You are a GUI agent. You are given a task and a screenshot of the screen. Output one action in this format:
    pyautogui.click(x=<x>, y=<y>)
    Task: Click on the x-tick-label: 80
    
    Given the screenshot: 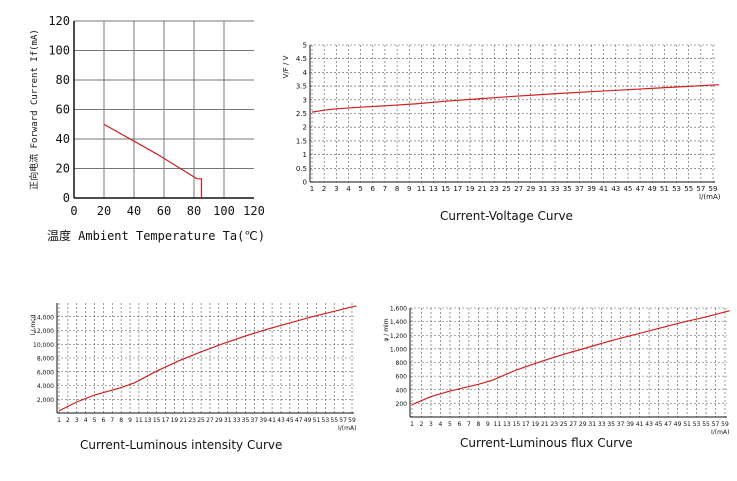 What is the action you would take?
    pyautogui.click(x=194, y=211)
    